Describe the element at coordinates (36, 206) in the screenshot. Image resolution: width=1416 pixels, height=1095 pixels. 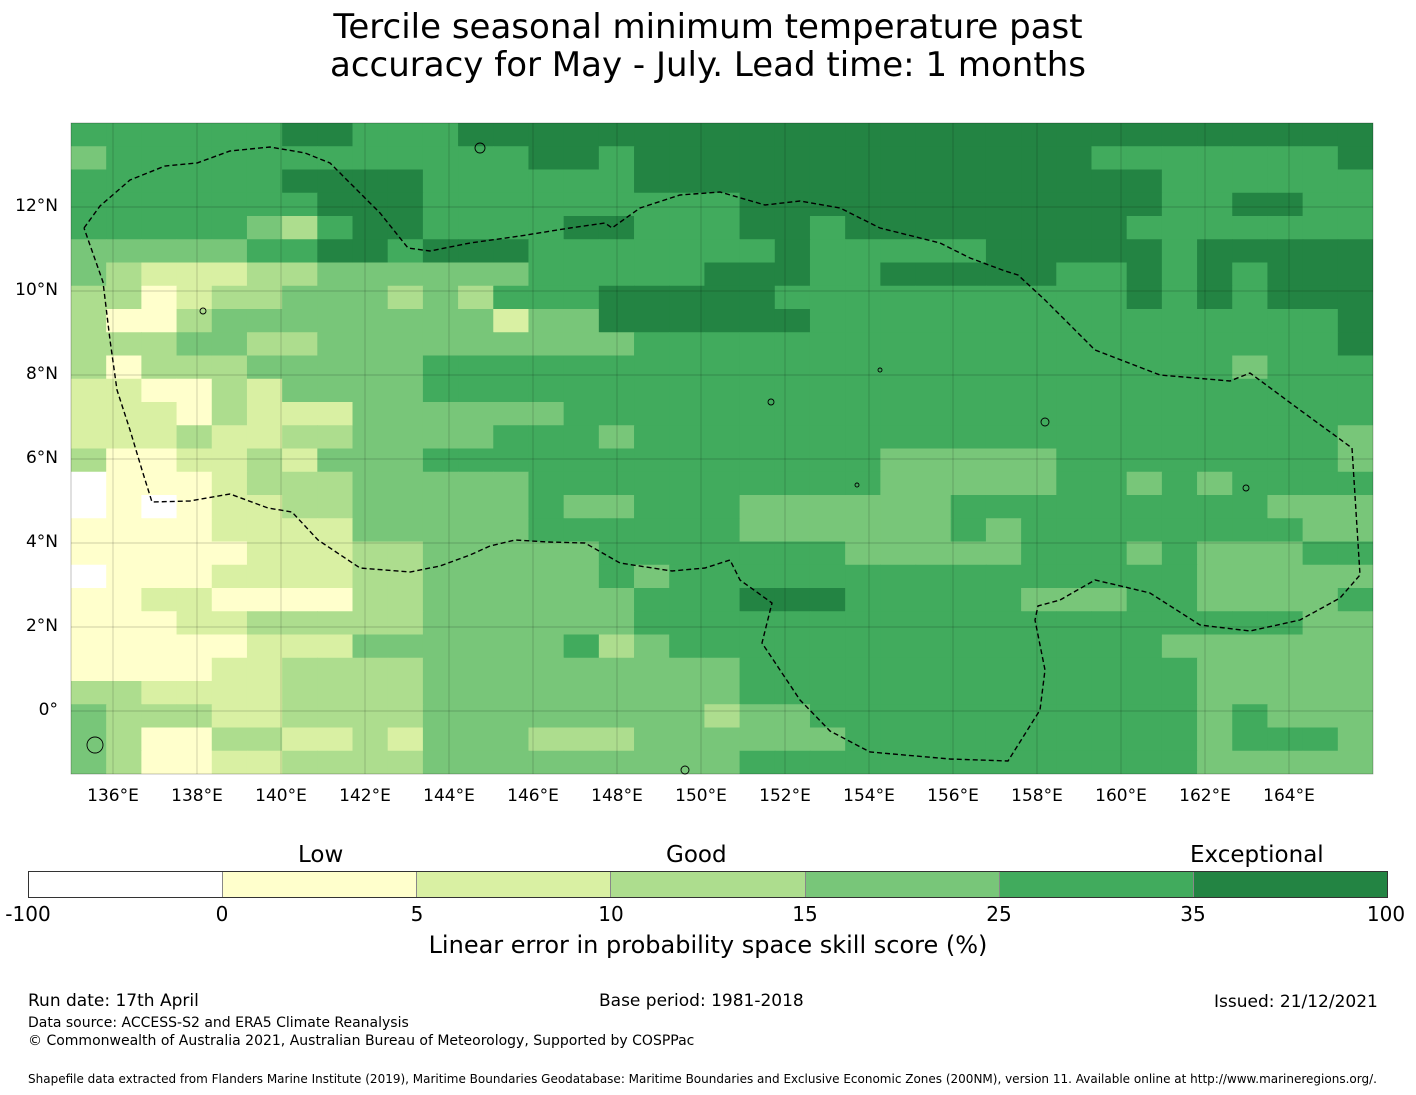
I see `lat-label-12n: 12°N` at that location.